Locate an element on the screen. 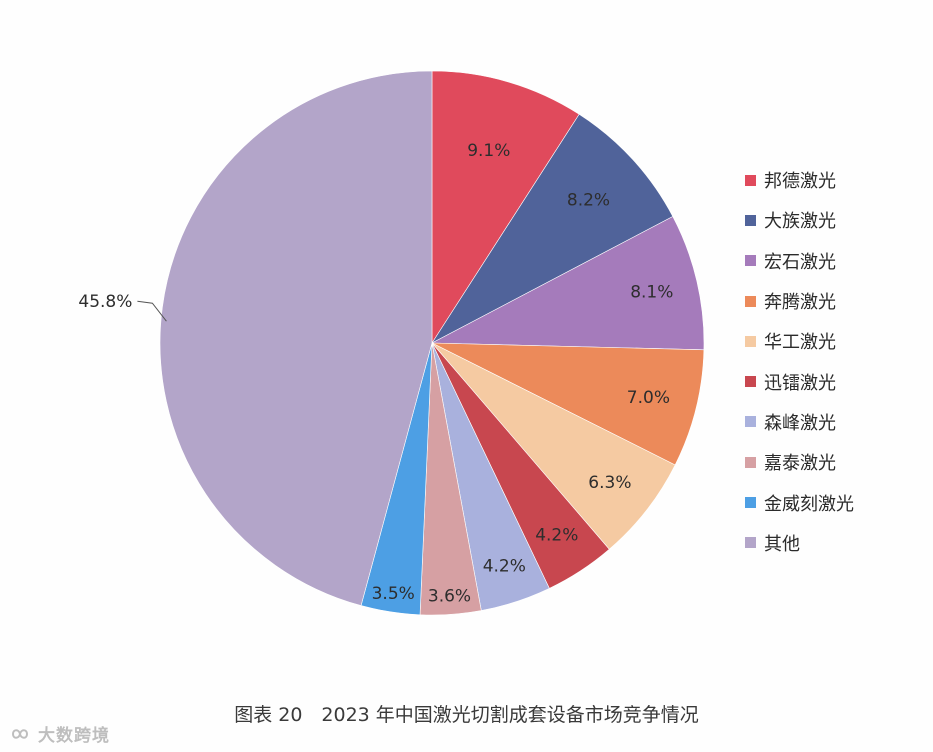 Image resolution: width=933 pixels, height=752 pixels. data-label-5: 6.3% is located at coordinates (609, 483).